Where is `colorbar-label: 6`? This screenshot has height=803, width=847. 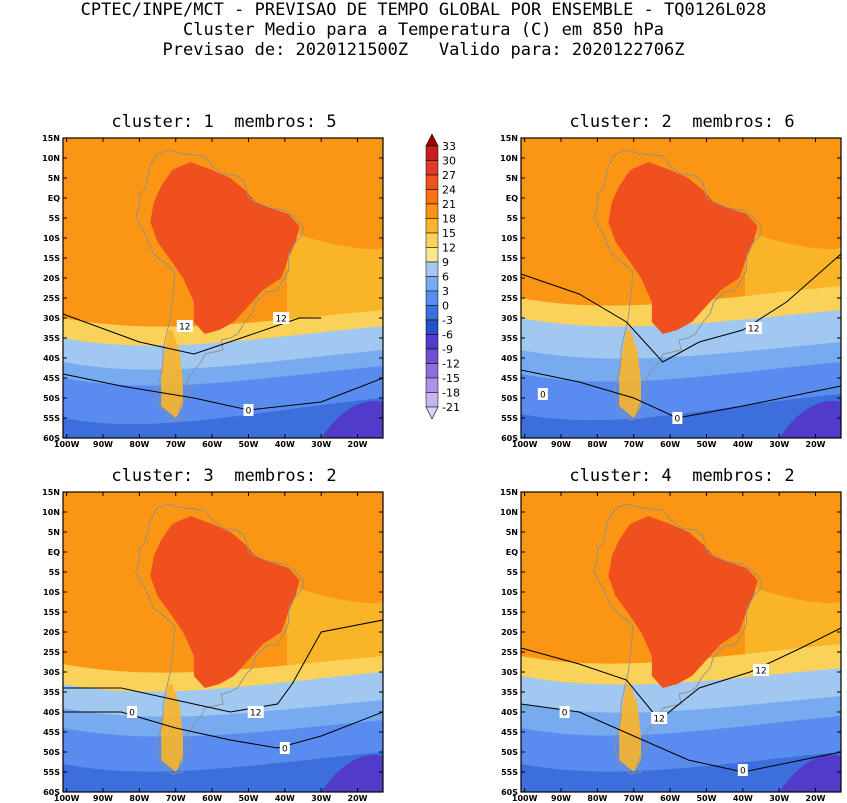 colorbar-label: 6 is located at coordinates (445, 277).